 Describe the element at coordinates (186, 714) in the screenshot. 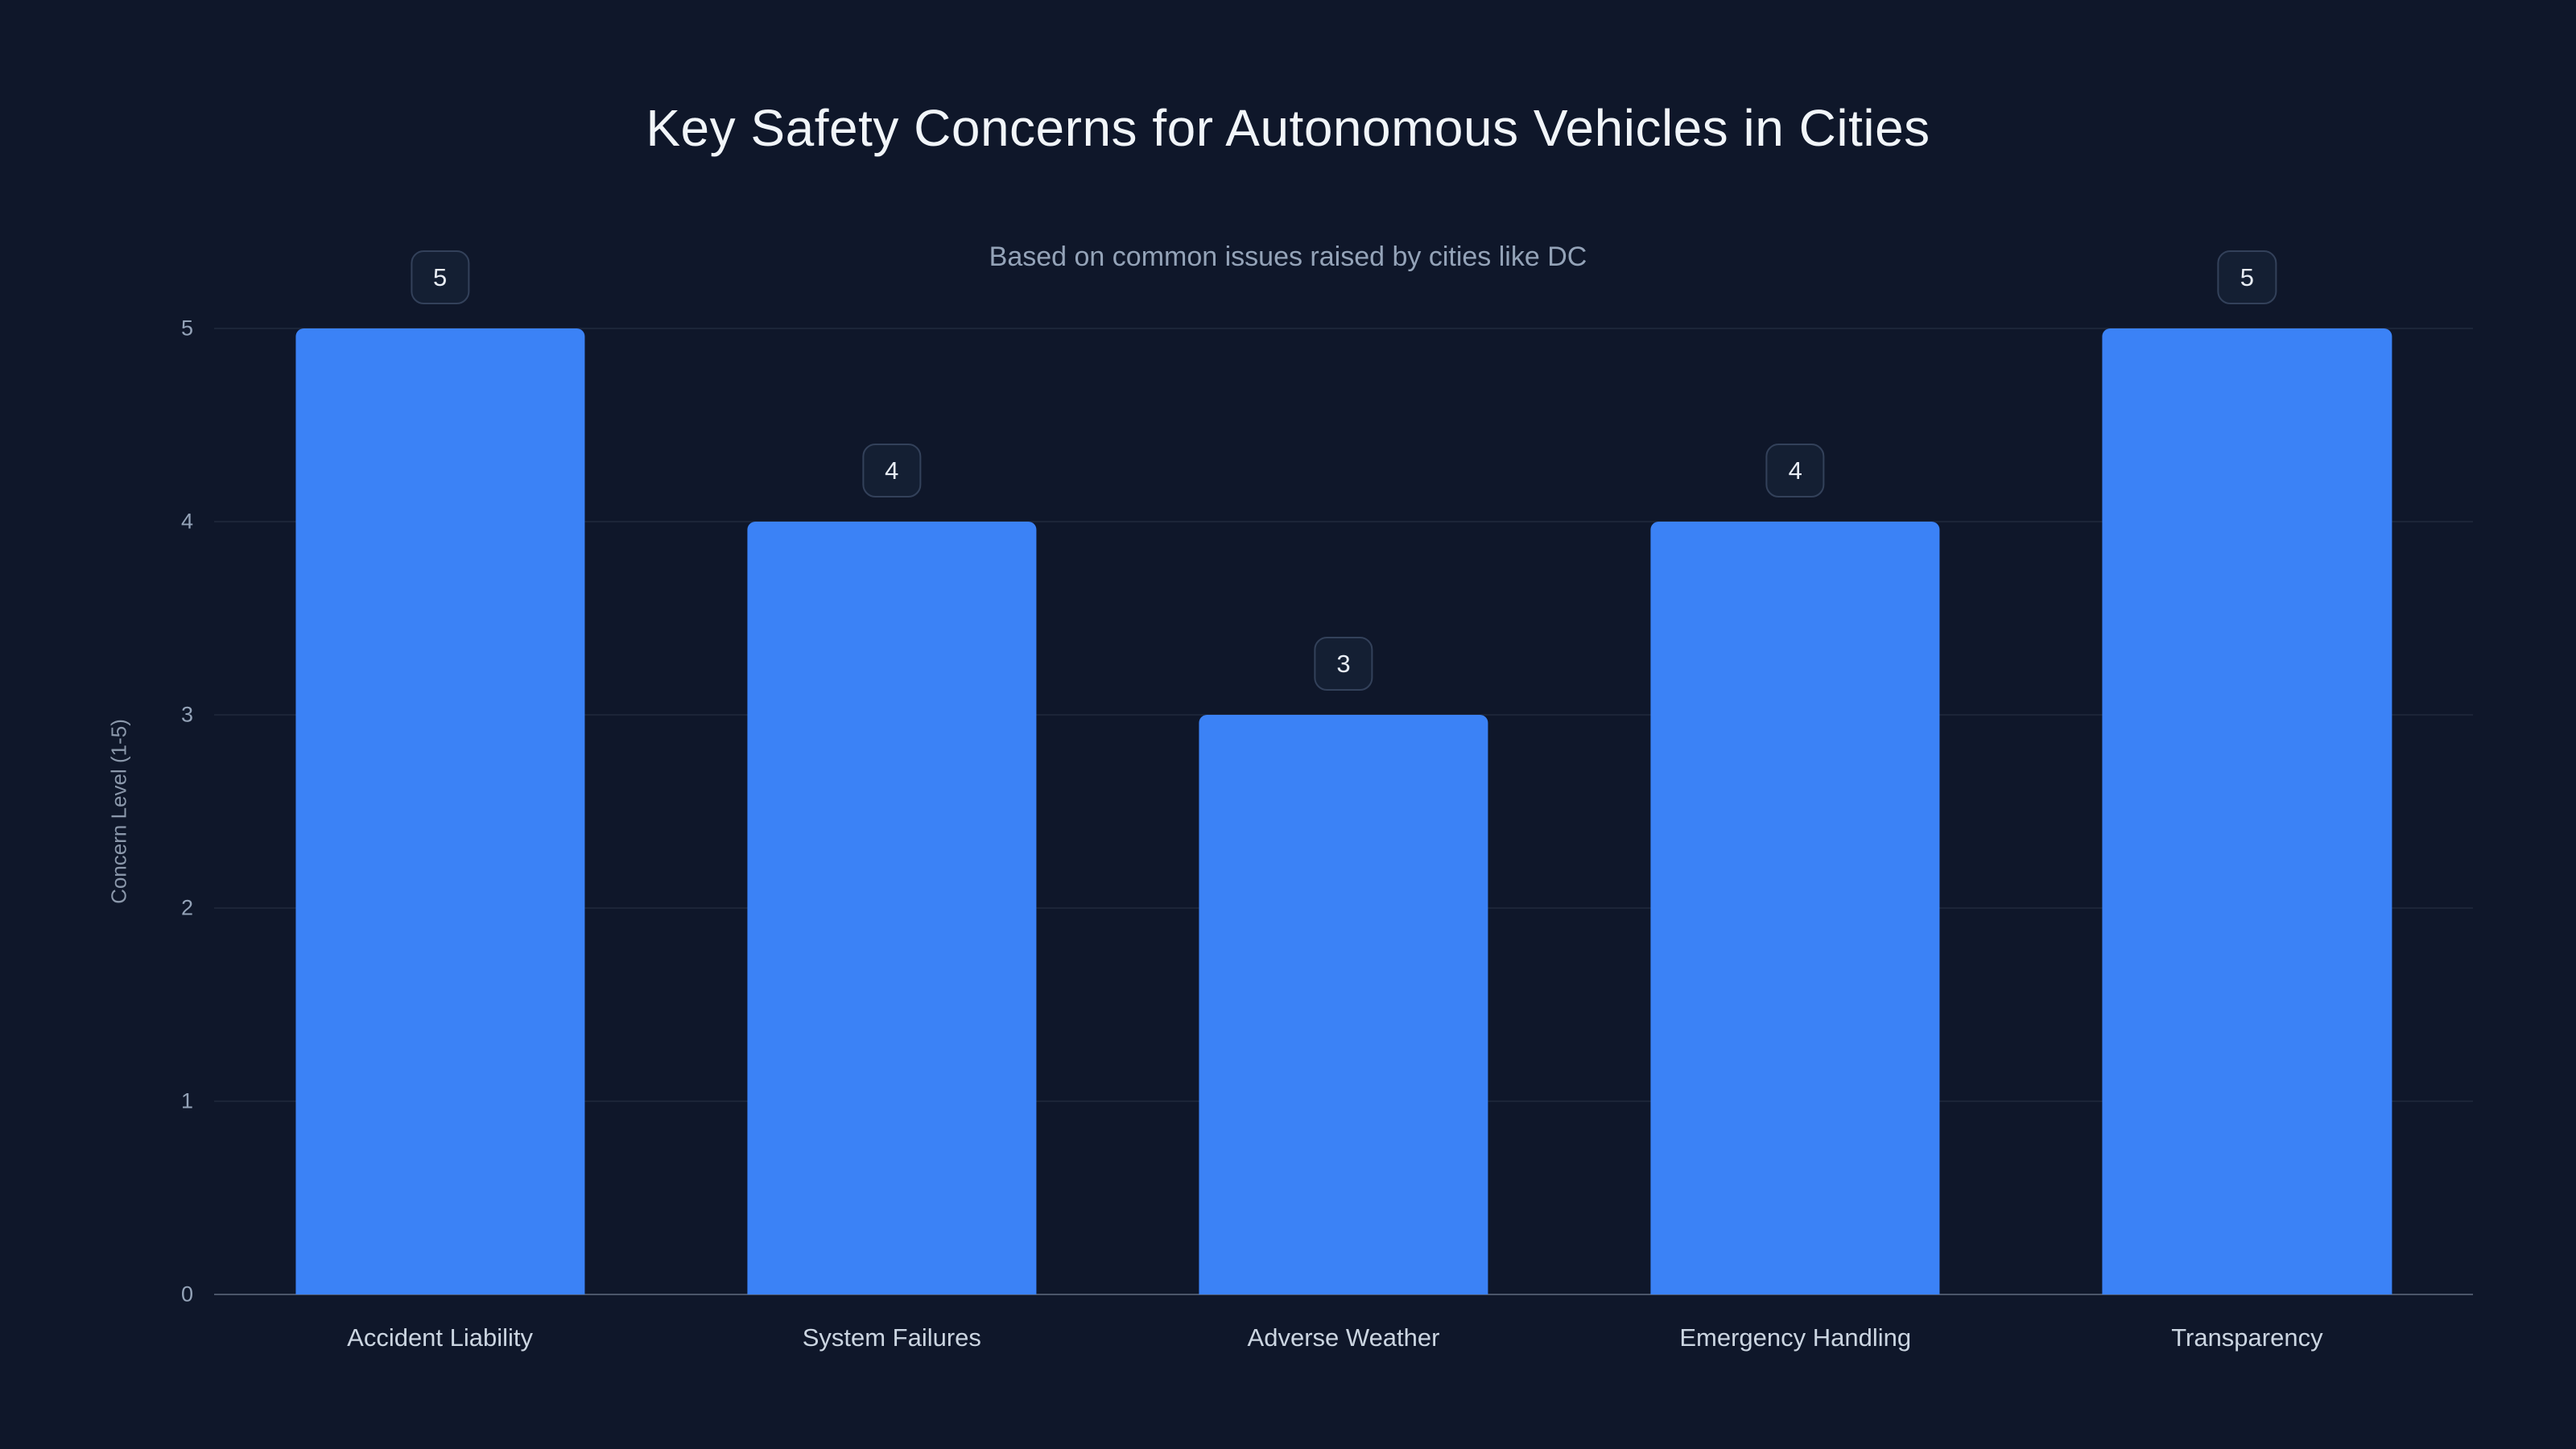

I see `y-tick-label: 3` at that location.